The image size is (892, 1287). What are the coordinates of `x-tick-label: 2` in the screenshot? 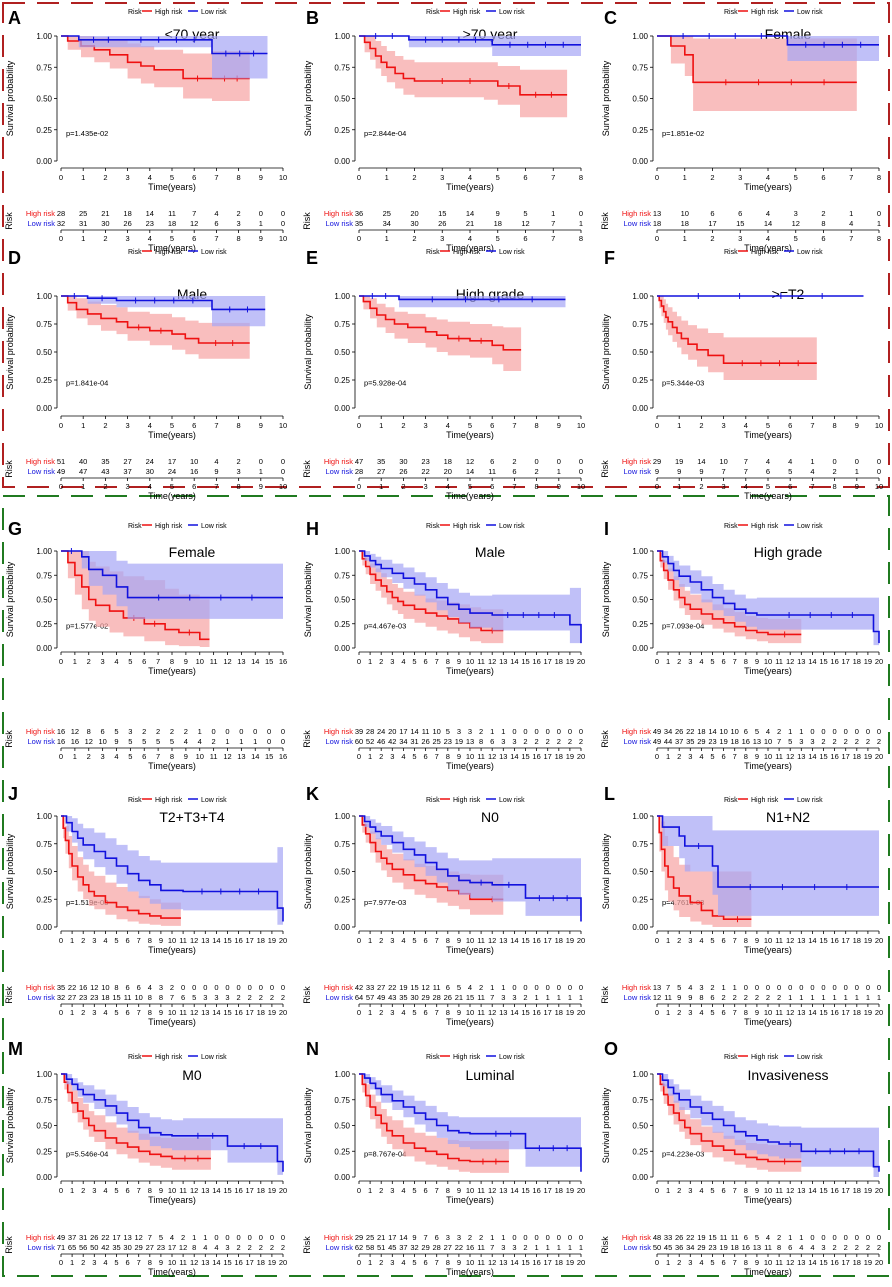 It's located at (679, 661).